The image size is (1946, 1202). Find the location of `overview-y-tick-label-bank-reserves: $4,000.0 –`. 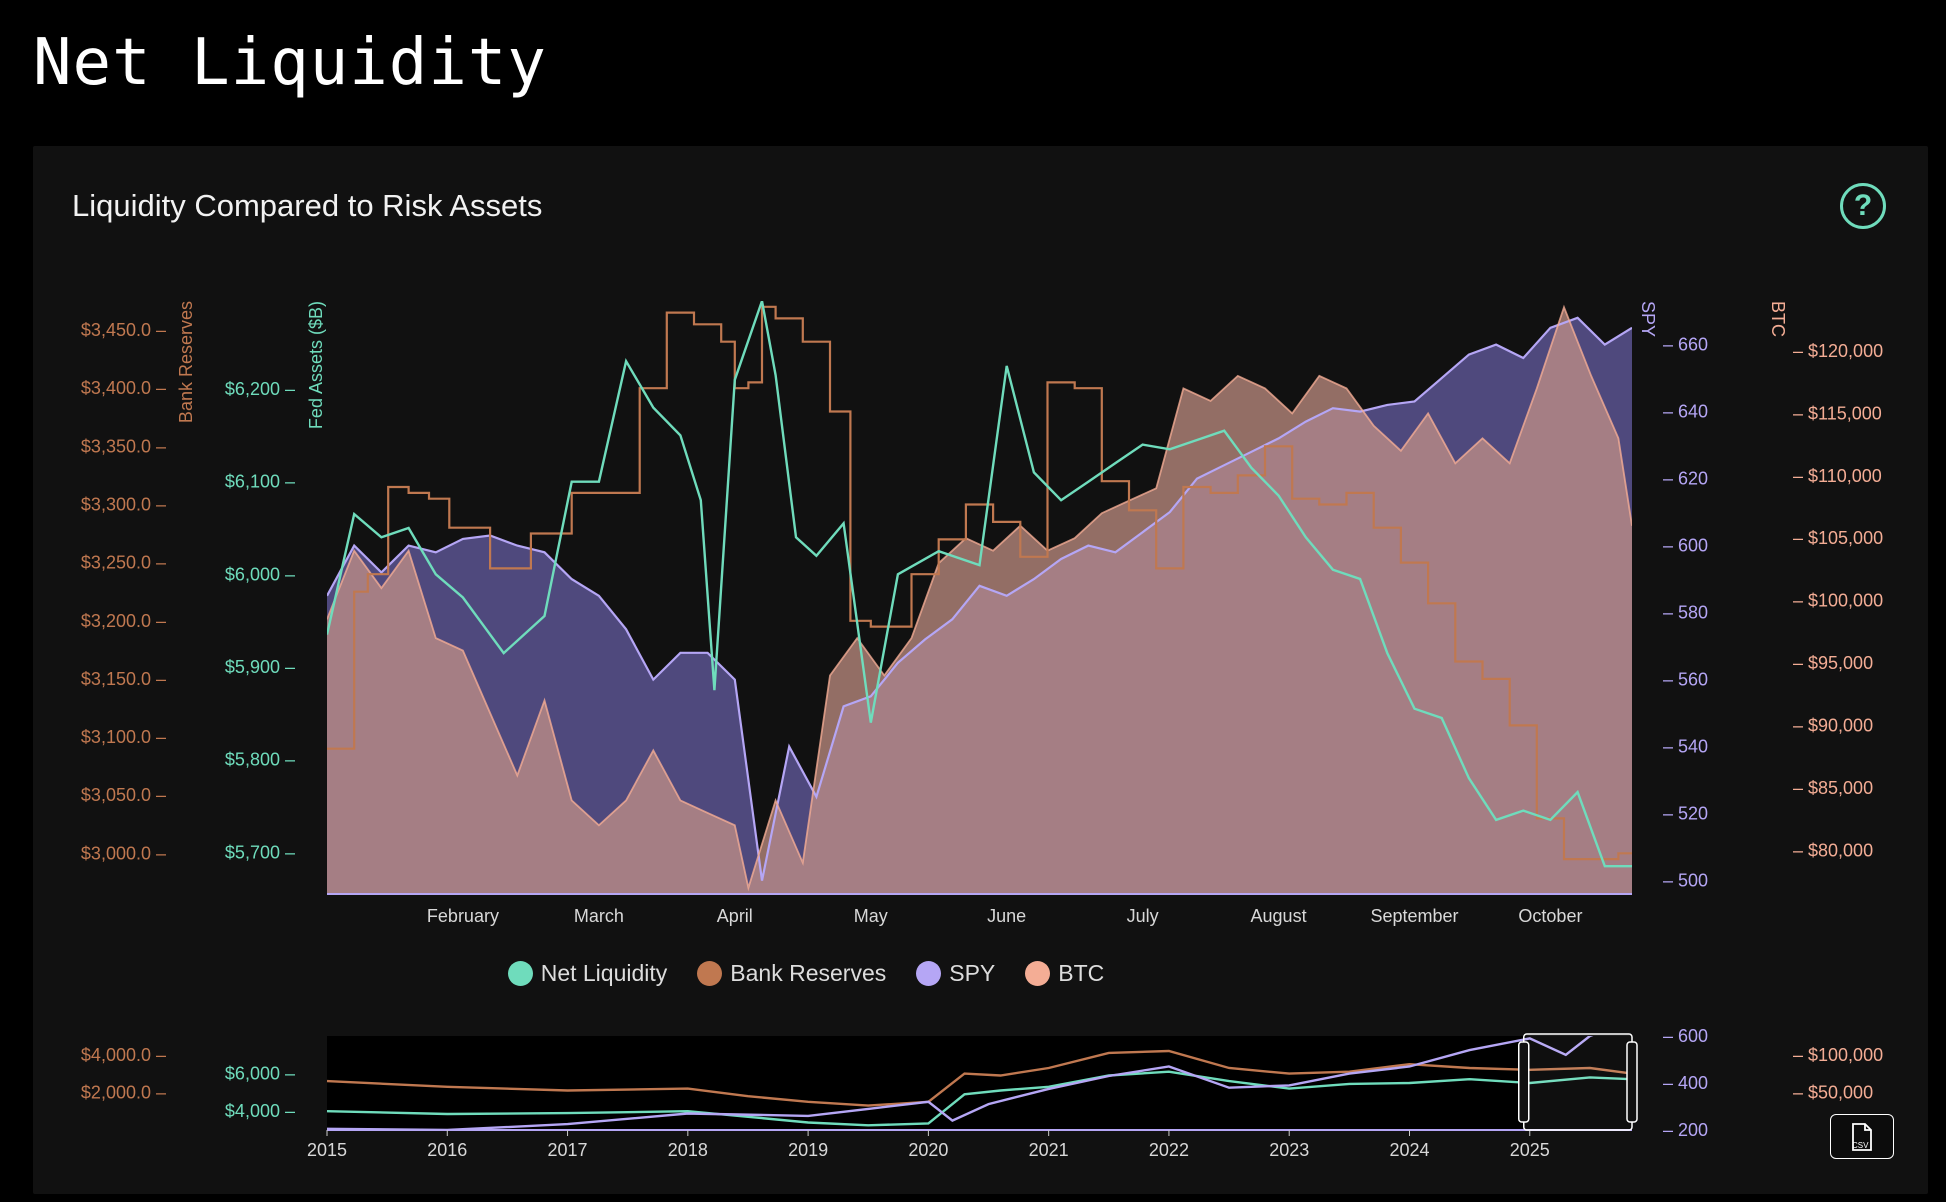

overview-y-tick-label-bank-reserves: $4,000.0 – is located at coordinates (123, 1055).